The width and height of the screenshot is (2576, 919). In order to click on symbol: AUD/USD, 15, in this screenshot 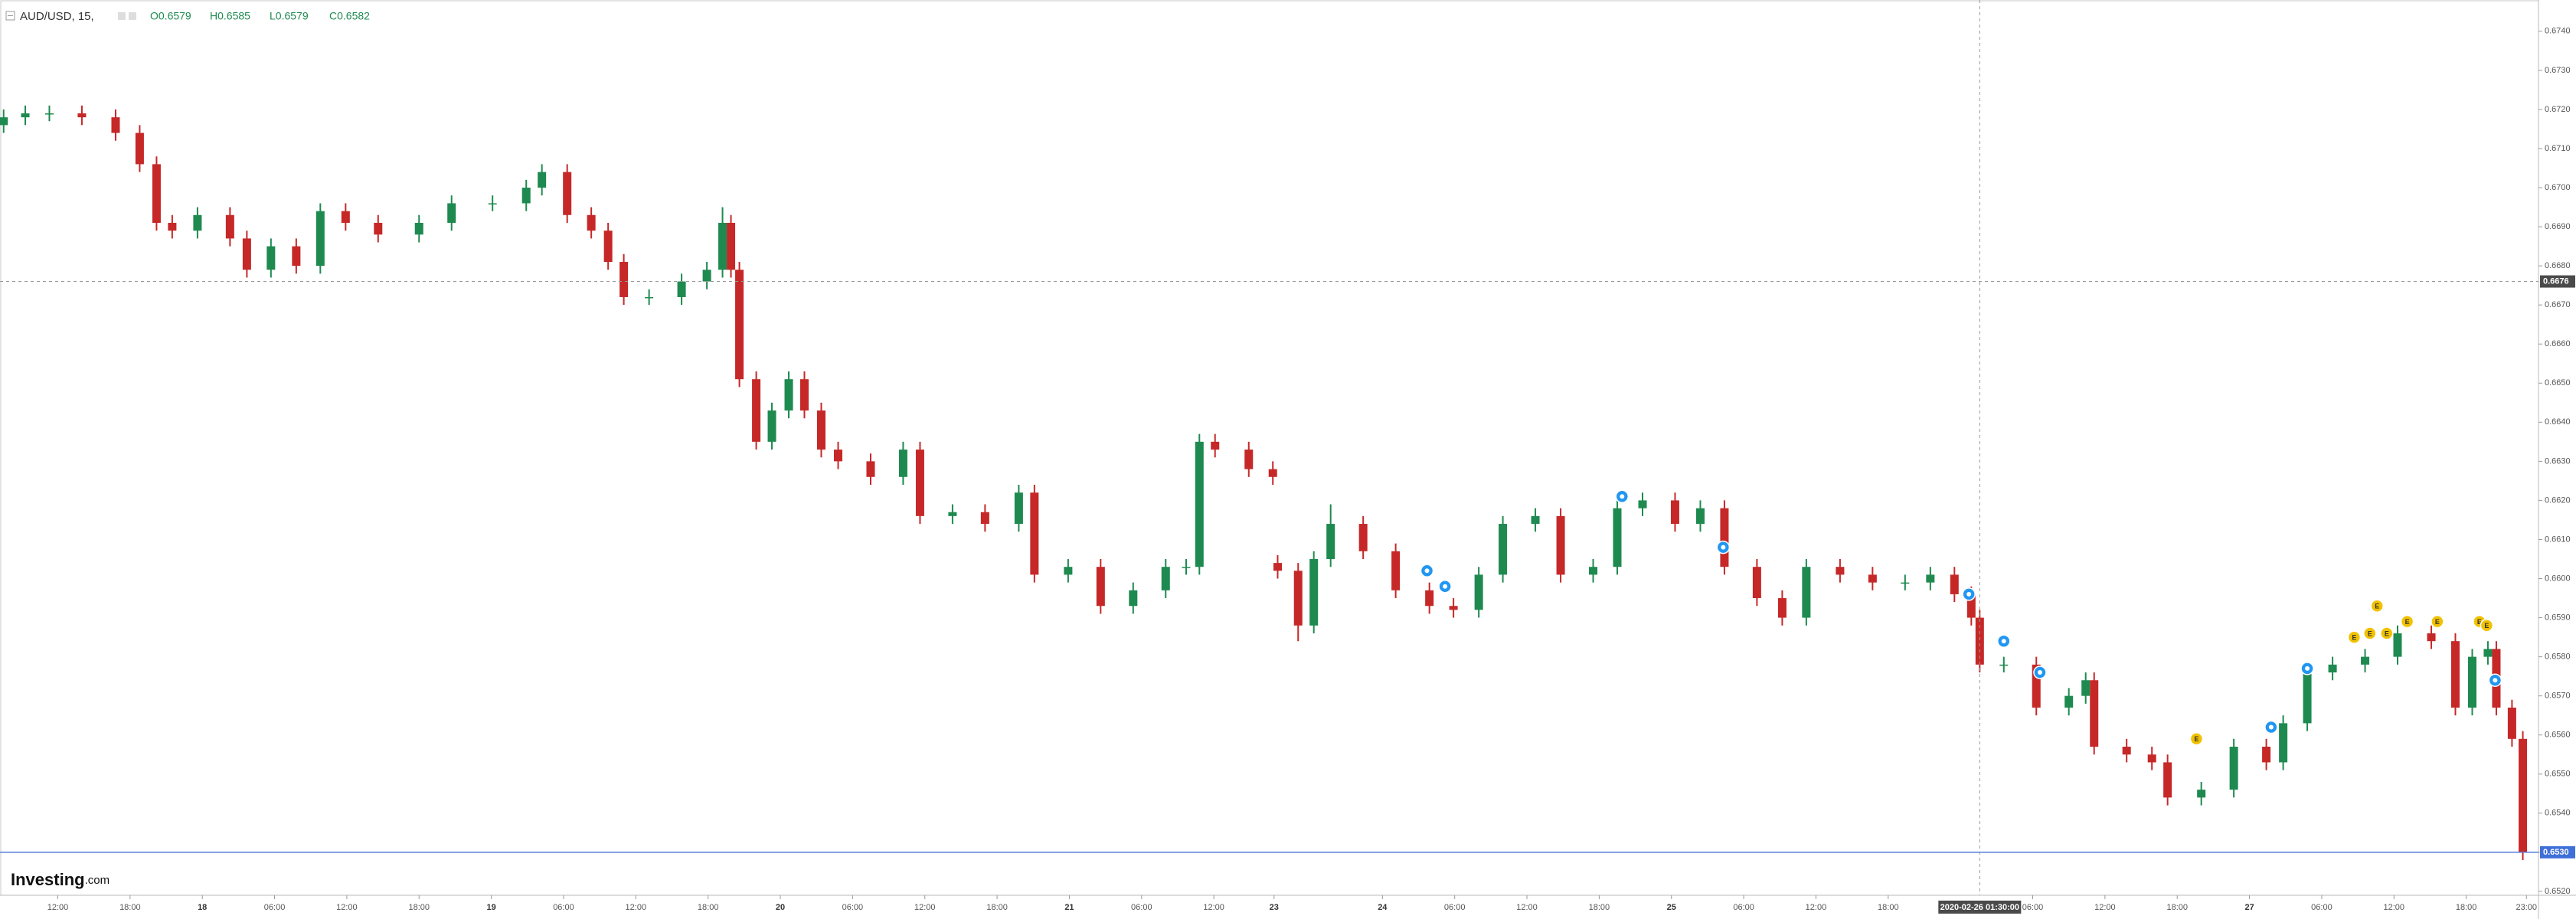, I will do `click(57, 16)`.